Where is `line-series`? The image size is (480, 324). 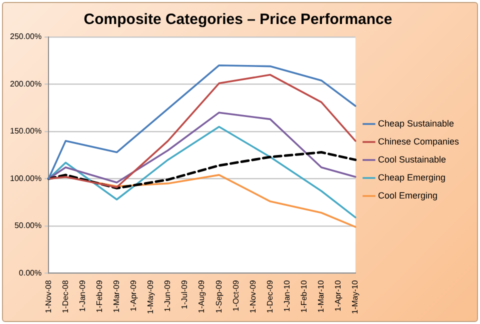 line-series is located at coordinates (202, 170).